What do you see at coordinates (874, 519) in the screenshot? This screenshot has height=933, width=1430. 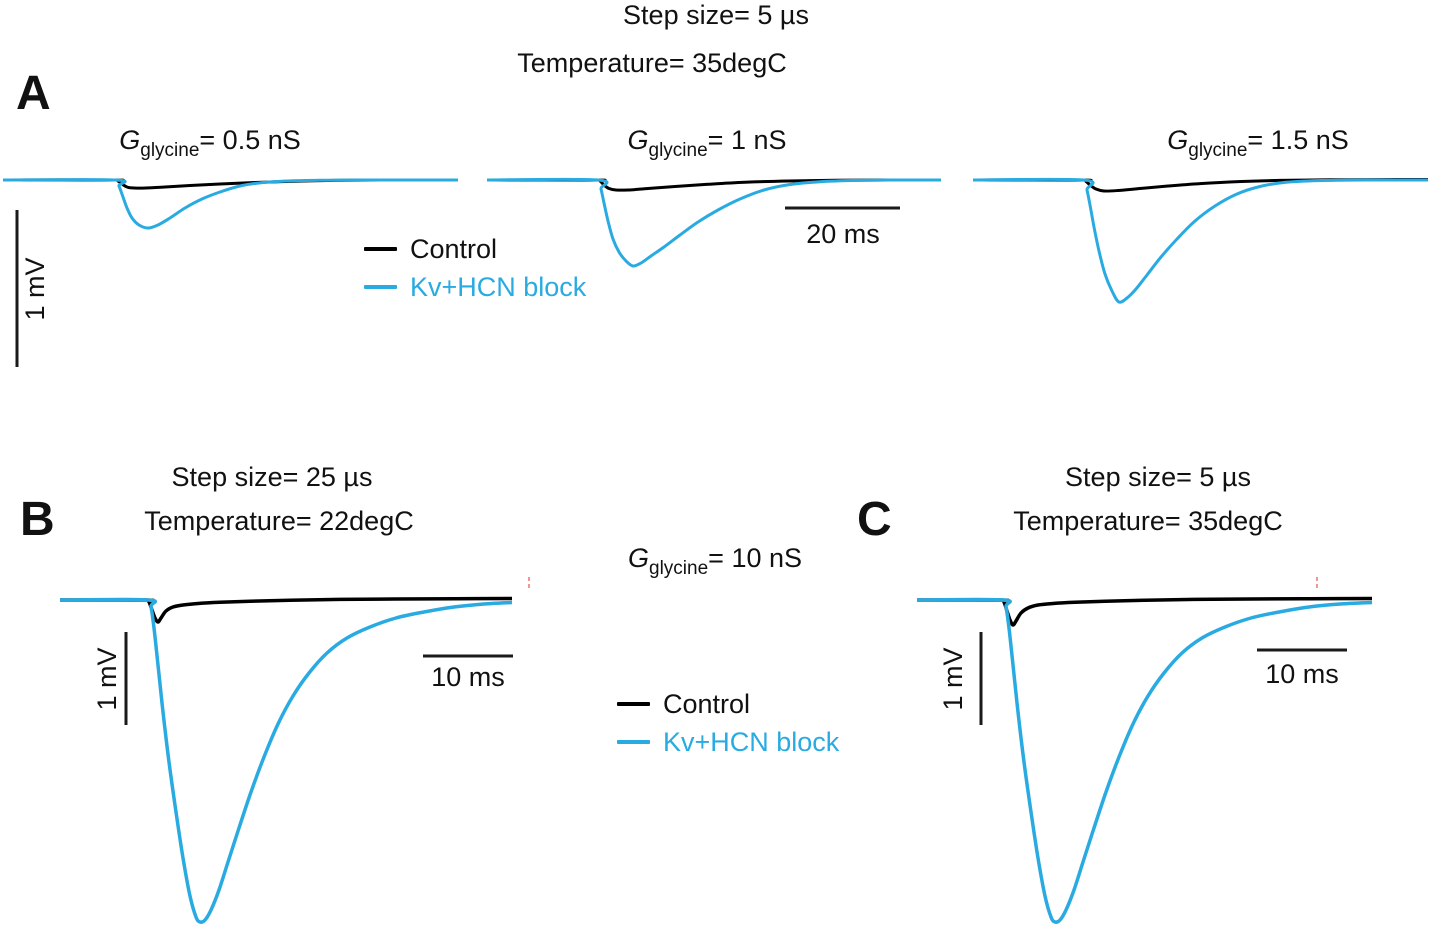 I see `panel-c-label: C` at bounding box center [874, 519].